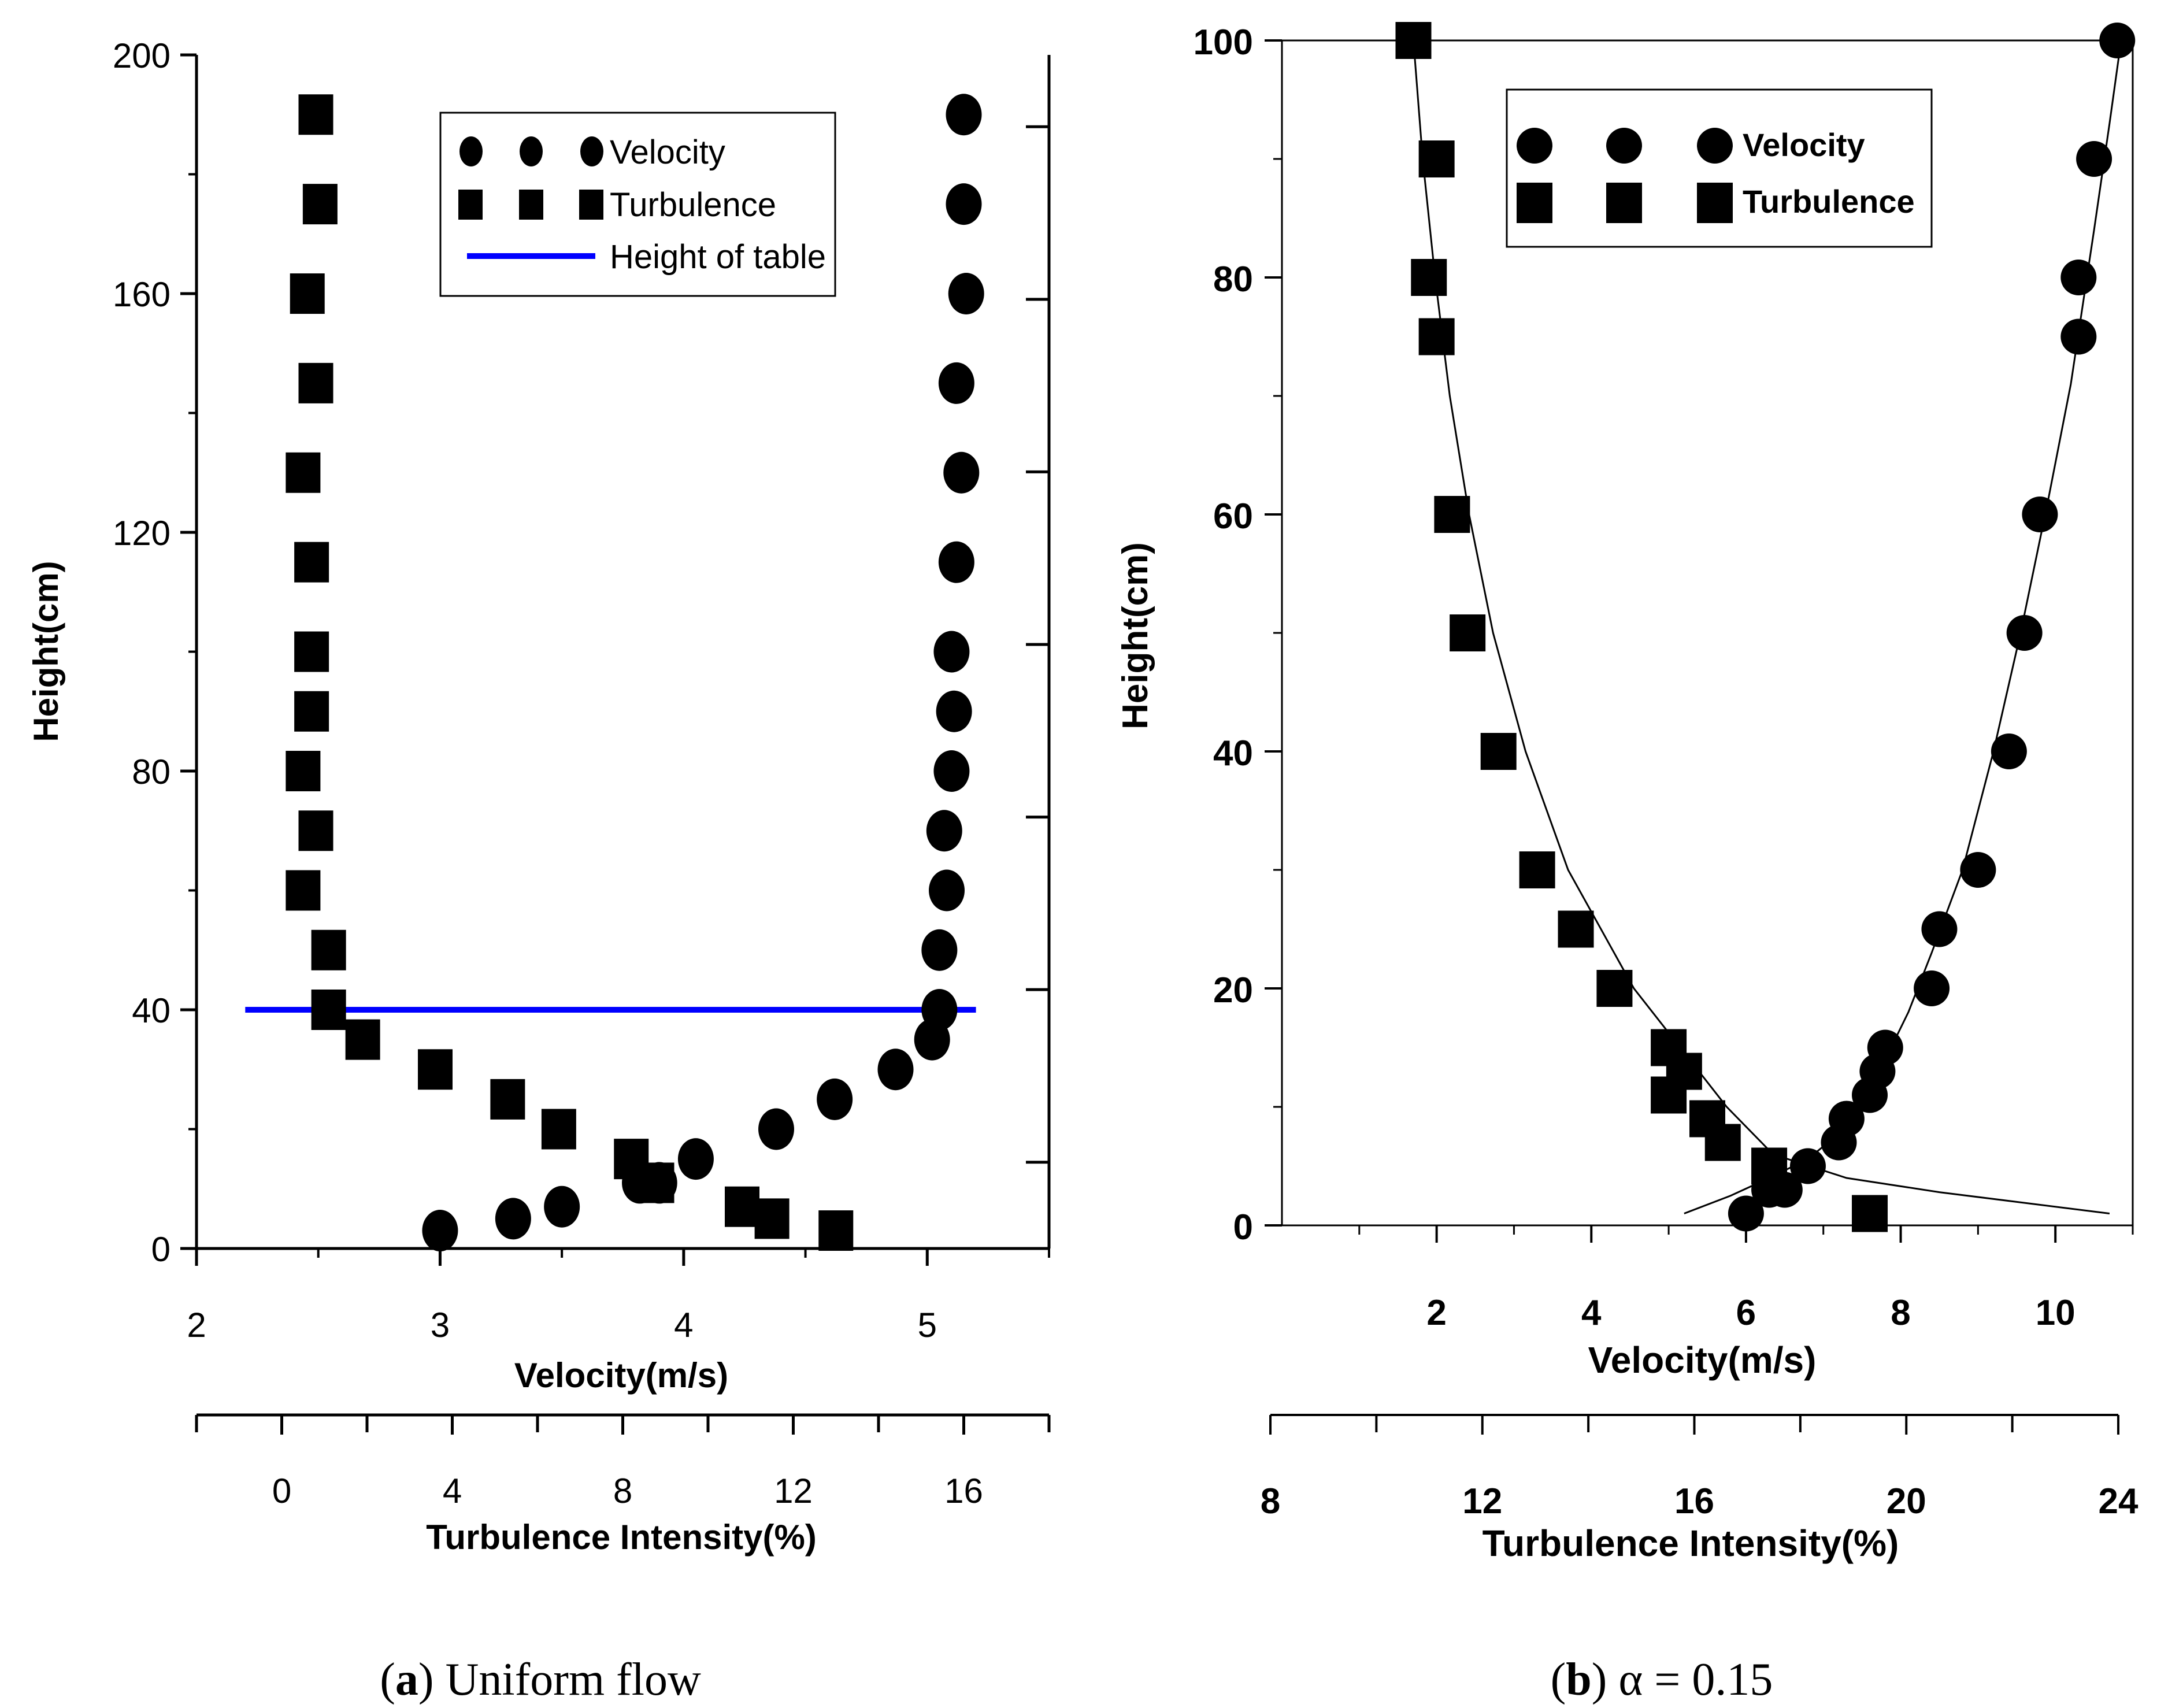 Image resolution: width=2157 pixels, height=1708 pixels. What do you see at coordinates (452, 1491) in the screenshot?
I see `x2-tick-label: 4` at bounding box center [452, 1491].